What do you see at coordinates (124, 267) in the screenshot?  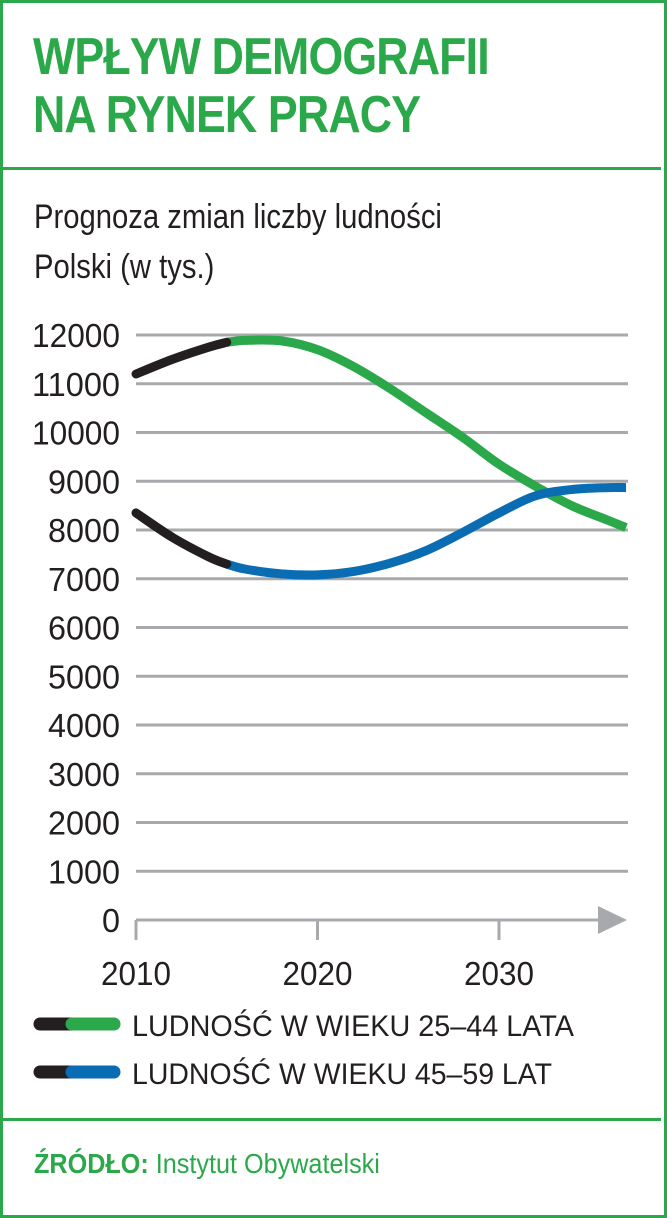 I see `subtitle-line-2: Polski (w tys.)` at bounding box center [124, 267].